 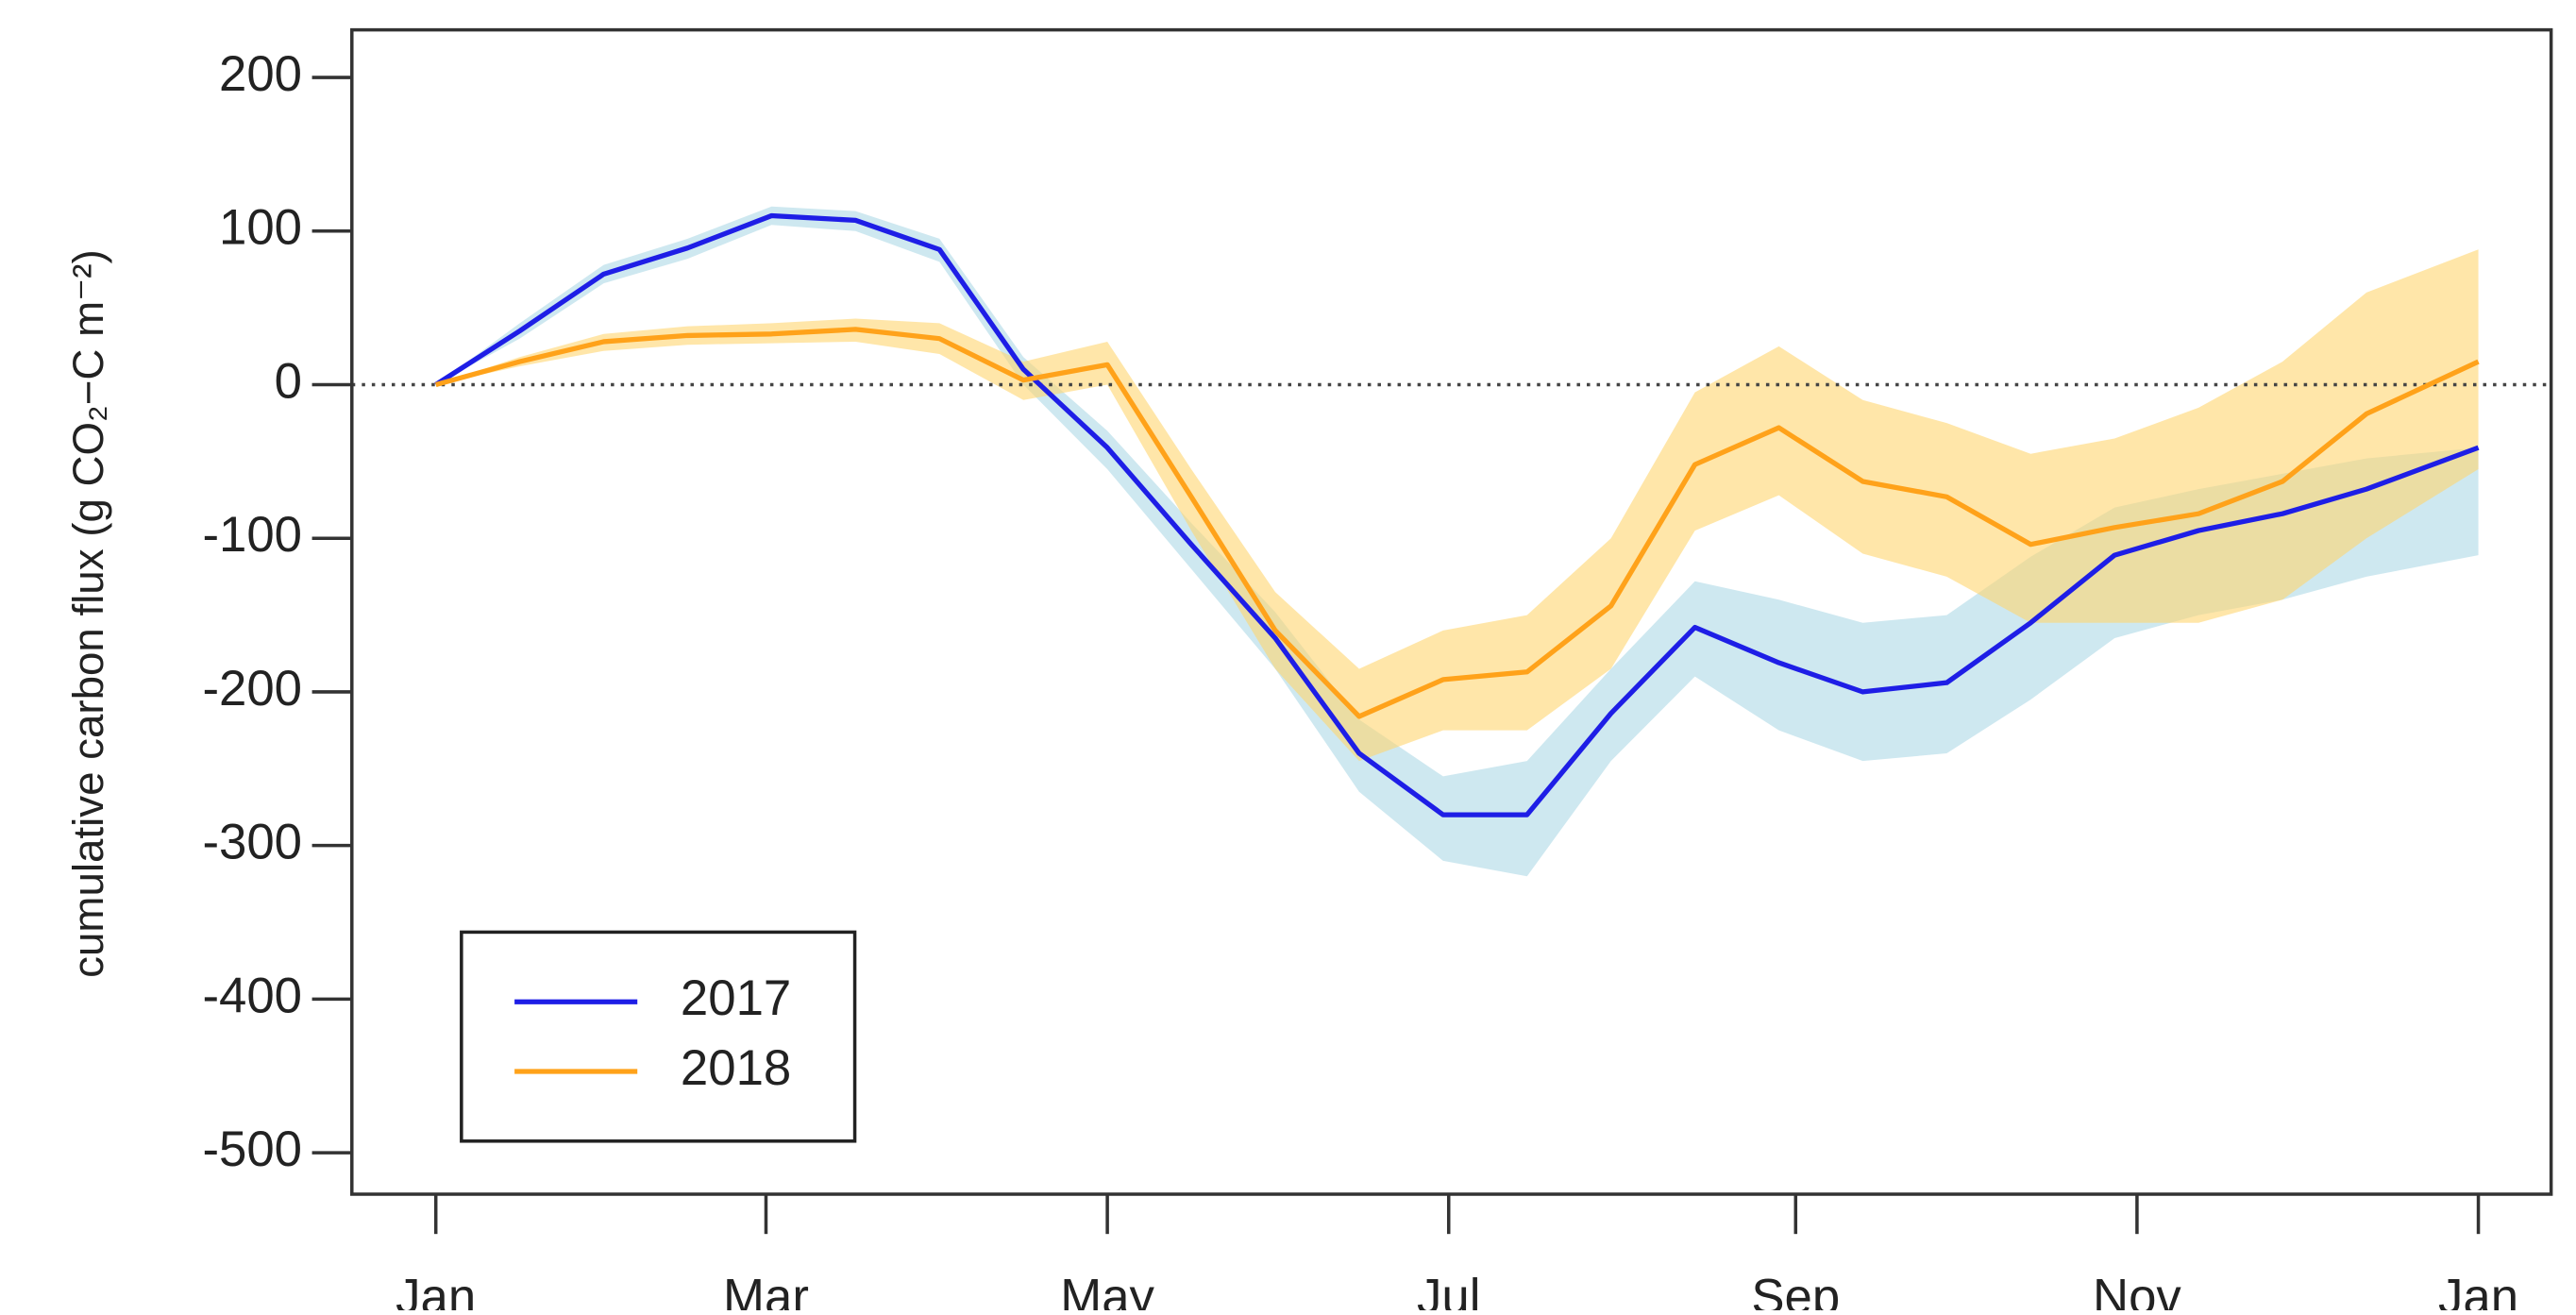 What do you see at coordinates (260, 228) in the screenshot?
I see `y-tick-label: 100` at bounding box center [260, 228].